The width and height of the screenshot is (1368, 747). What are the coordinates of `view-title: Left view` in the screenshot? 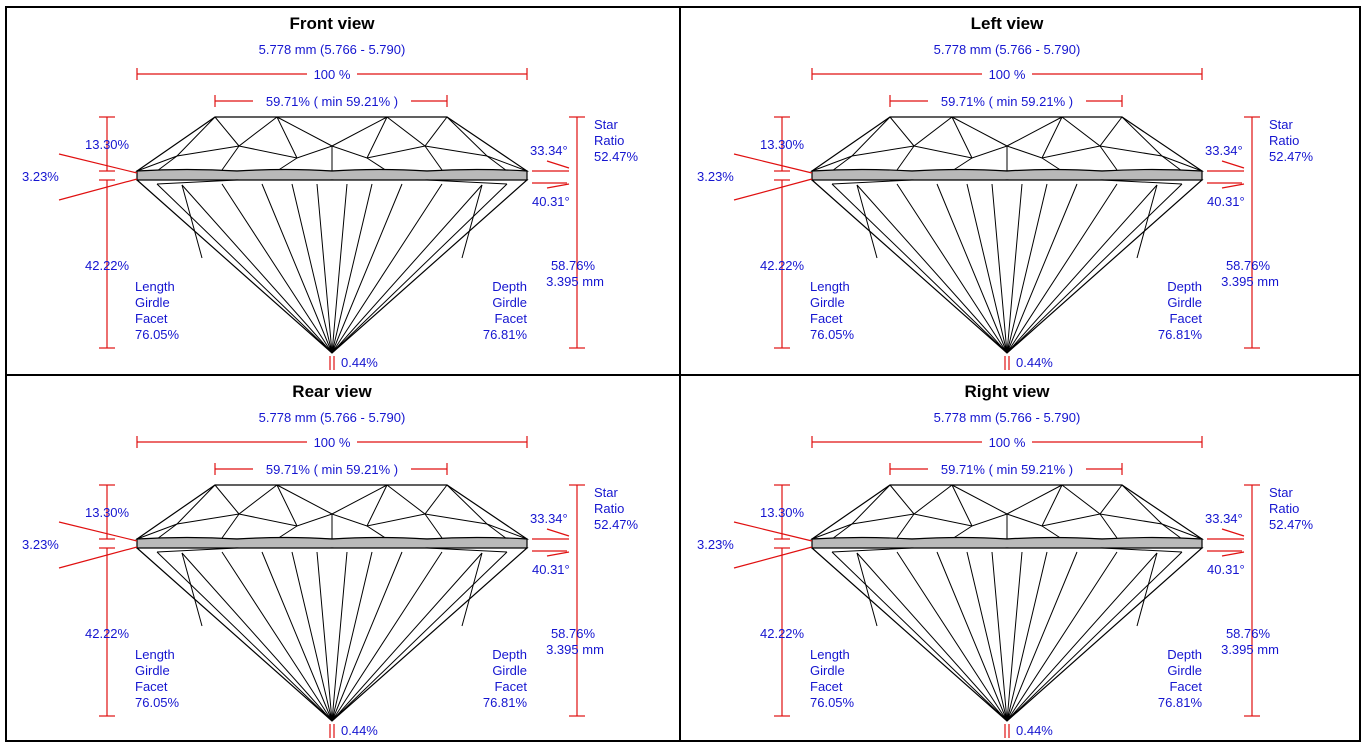 It's located at (1008, 23).